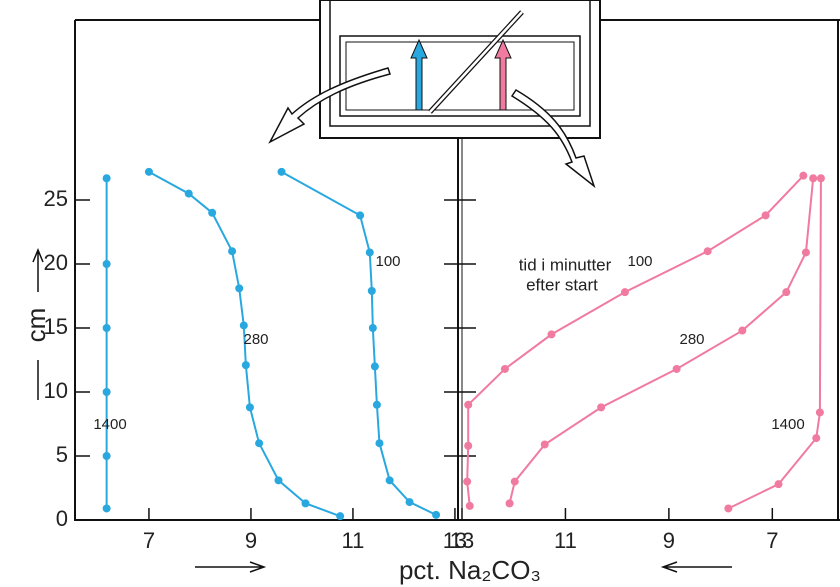  I want to click on y-tick-label: 15, so click(56, 326).